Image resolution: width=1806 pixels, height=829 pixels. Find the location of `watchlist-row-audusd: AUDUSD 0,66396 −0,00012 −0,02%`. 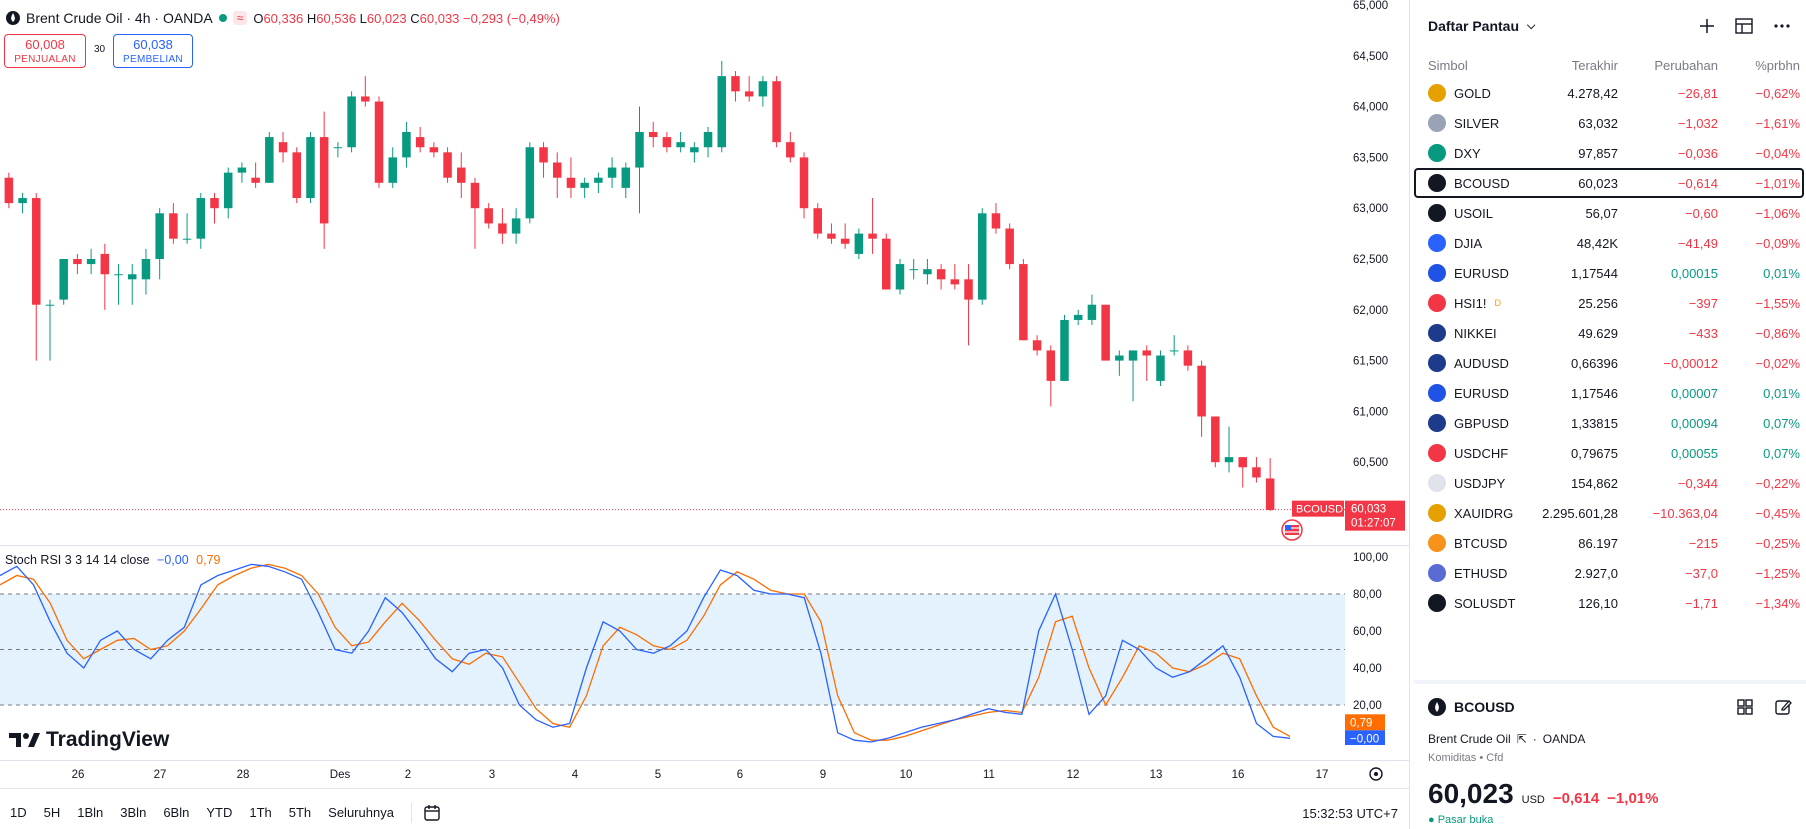

watchlist-row-audusd: AUDUSD 0,66396 −0,00012 −0,02% is located at coordinates (1610, 363).